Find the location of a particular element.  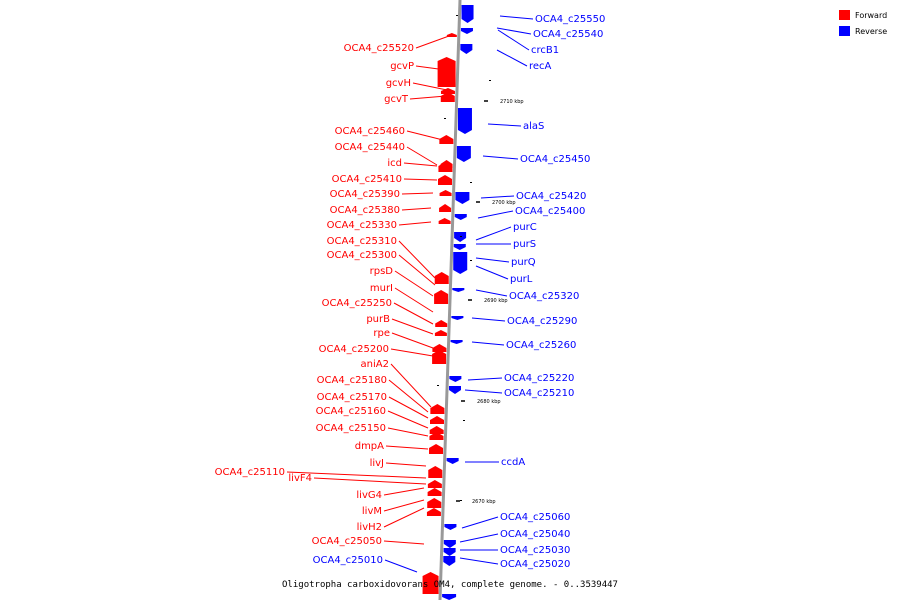

reverse-label-20: OCA4_c25030 is located at coordinates (535, 550).